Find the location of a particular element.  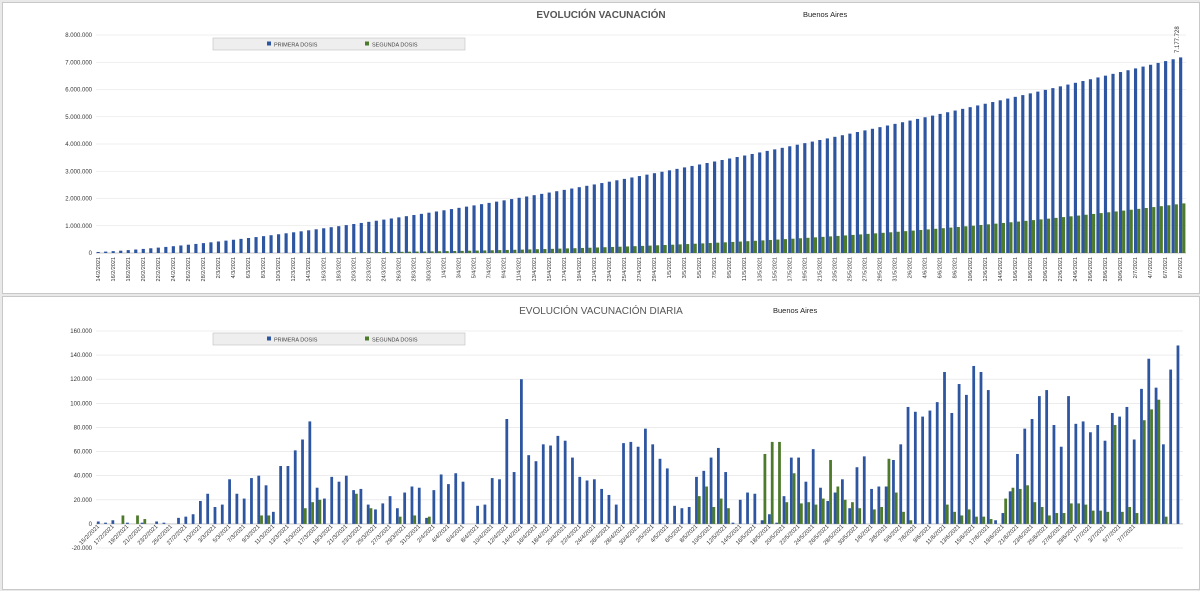

x-tick-label: 7/4/2021 is located at coordinates (490, 267).